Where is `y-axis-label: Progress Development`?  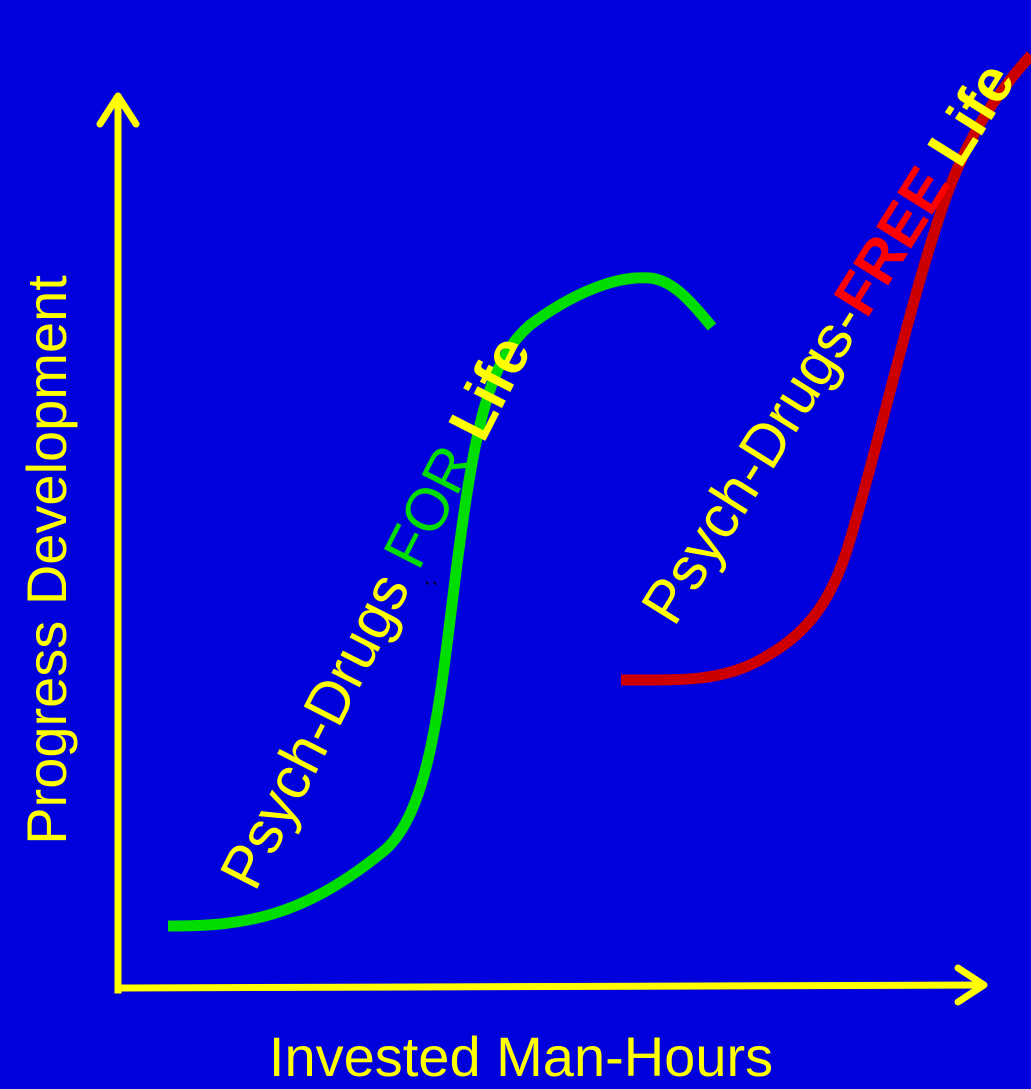 y-axis-label: Progress Development is located at coordinates (46, 560).